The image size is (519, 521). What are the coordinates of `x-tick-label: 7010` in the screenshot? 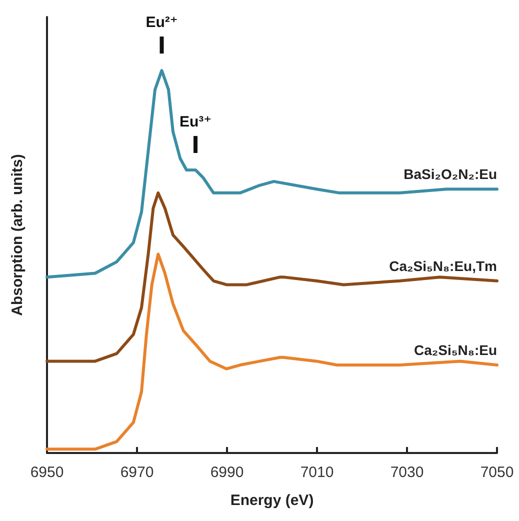 It's located at (317, 472).